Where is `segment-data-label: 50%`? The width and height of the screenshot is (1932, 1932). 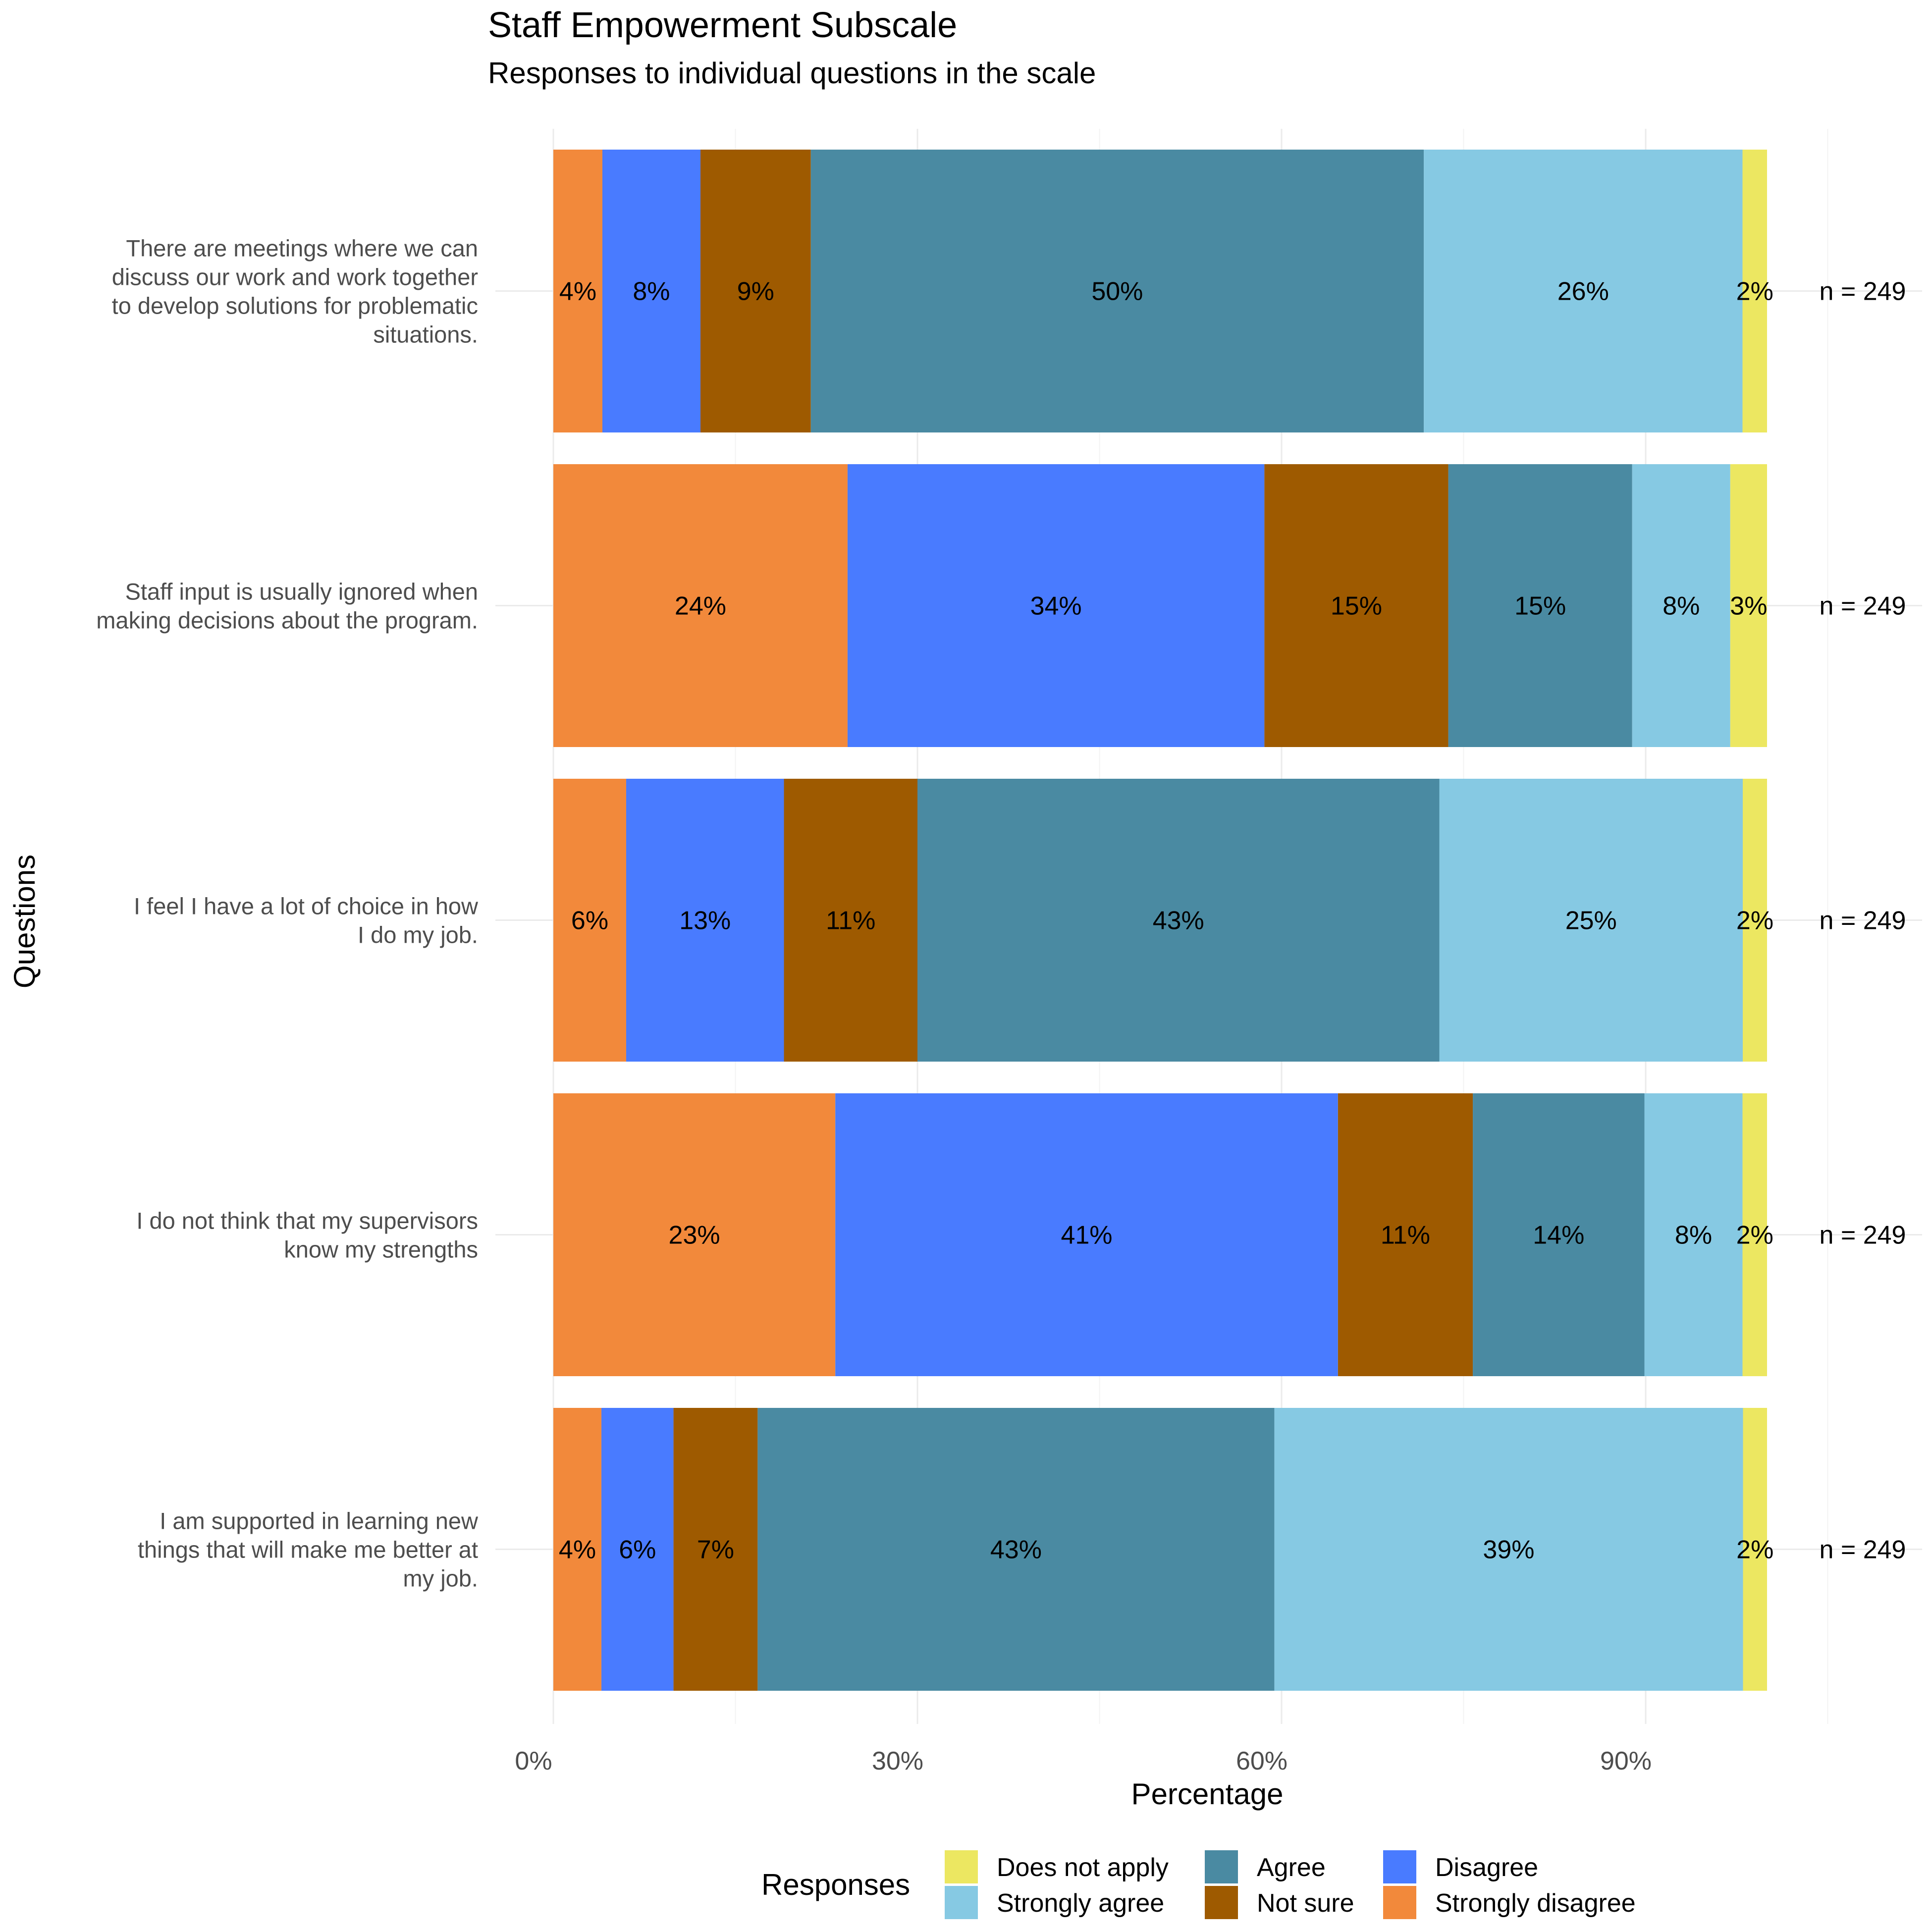
segment-data-label: 50% is located at coordinates (1117, 291).